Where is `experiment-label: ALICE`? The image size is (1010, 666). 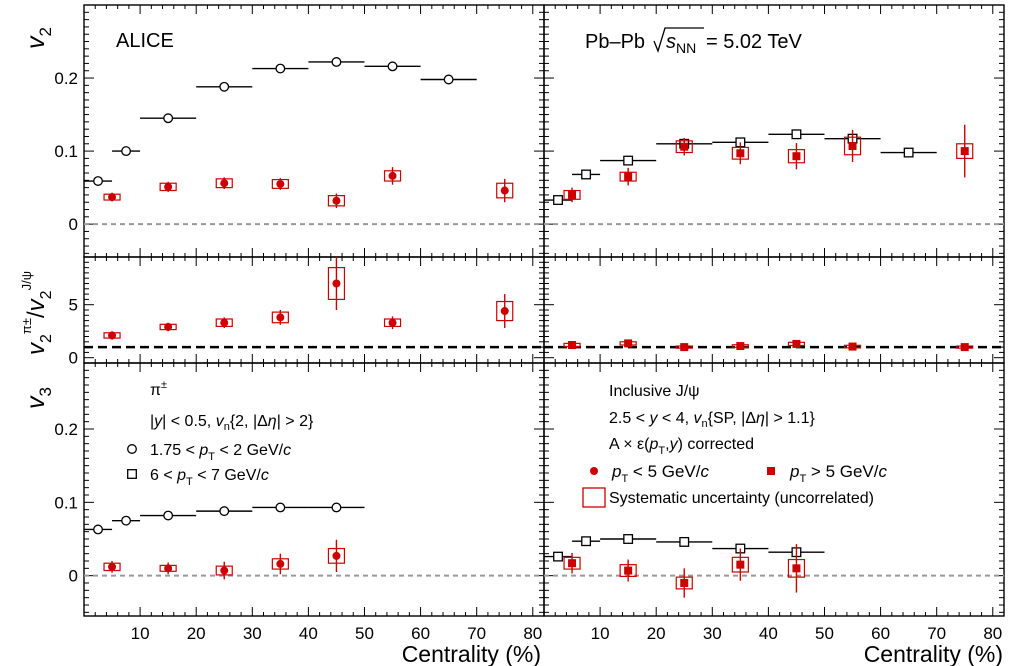 experiment-label: ALICE is located at coordinates (145, 41).